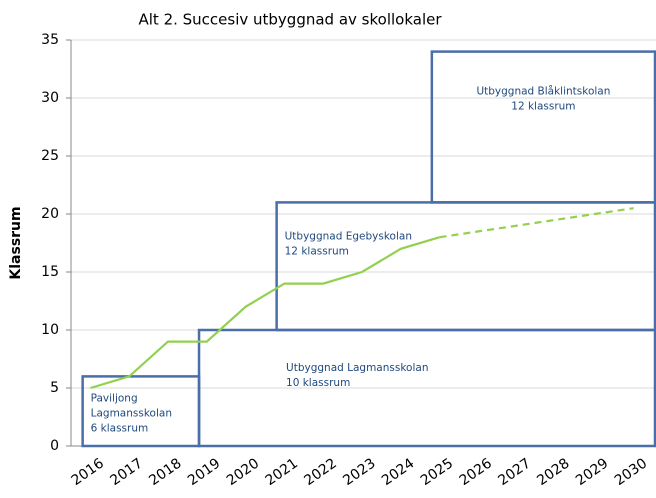  What do you see at coordinates (243, 472) in the screenshot?
I see `x-tick-label: 2020` at bounding box center [243, 472].